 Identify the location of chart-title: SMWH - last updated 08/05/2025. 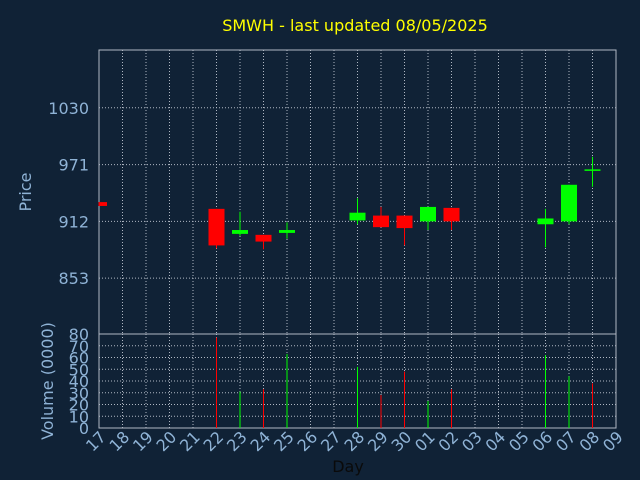
(355, 25).